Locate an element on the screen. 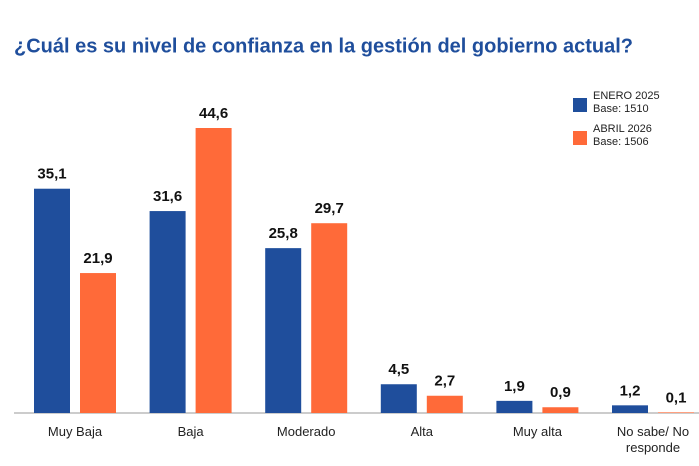 The image size is (699, 466). legend-note: Base: 1510 is located at coordinates (621, 109).